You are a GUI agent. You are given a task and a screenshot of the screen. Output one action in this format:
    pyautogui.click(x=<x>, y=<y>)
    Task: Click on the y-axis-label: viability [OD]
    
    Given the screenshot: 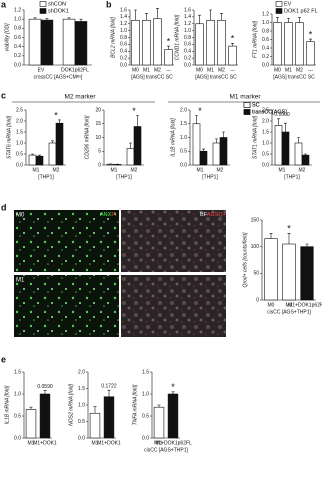 What is the action you would take?
    pyautogui.click(x=7, y=37)
    